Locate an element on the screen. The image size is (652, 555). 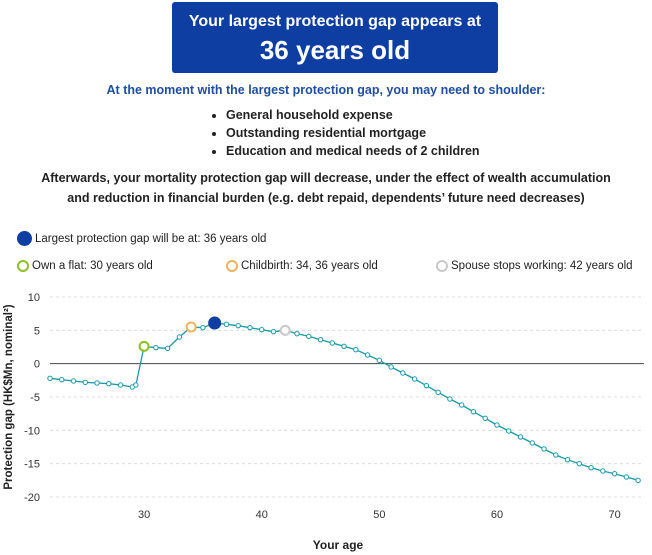
y-tick-label: -20 is located at coordinates (32, 498).